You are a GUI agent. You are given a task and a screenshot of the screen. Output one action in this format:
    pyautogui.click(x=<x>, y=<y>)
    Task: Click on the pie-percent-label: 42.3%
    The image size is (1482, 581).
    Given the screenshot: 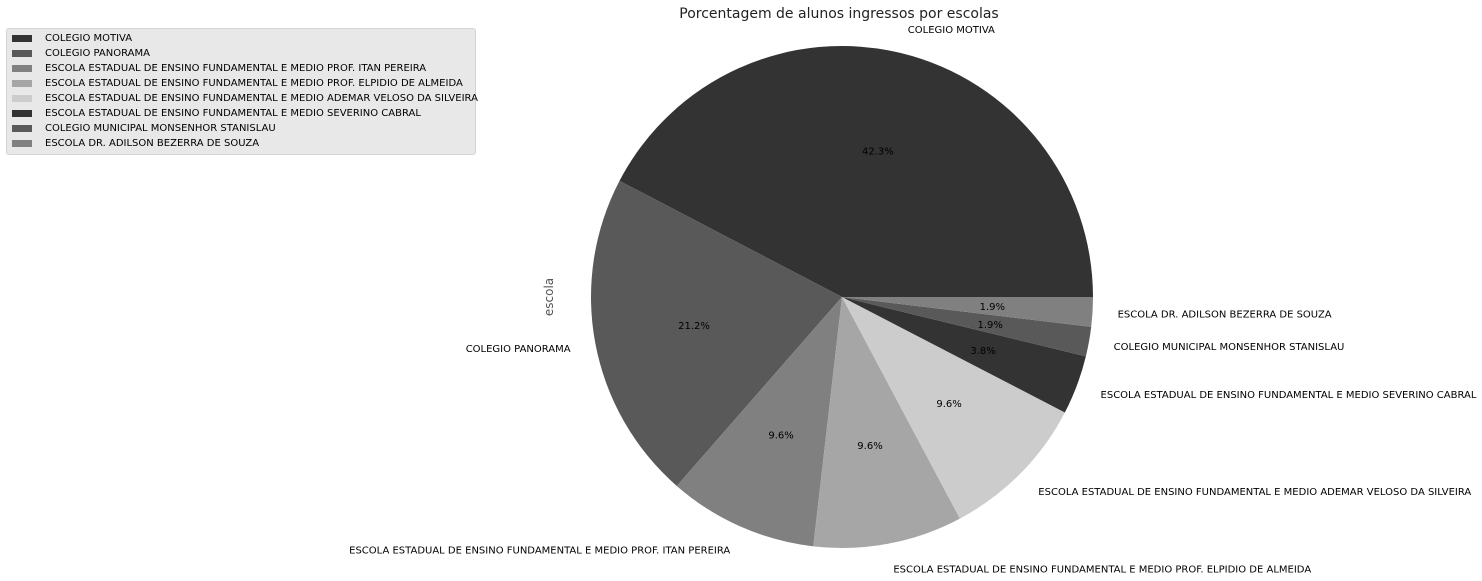 What is the action you would take?
    pyautogui.click(x=878, y=152)
    